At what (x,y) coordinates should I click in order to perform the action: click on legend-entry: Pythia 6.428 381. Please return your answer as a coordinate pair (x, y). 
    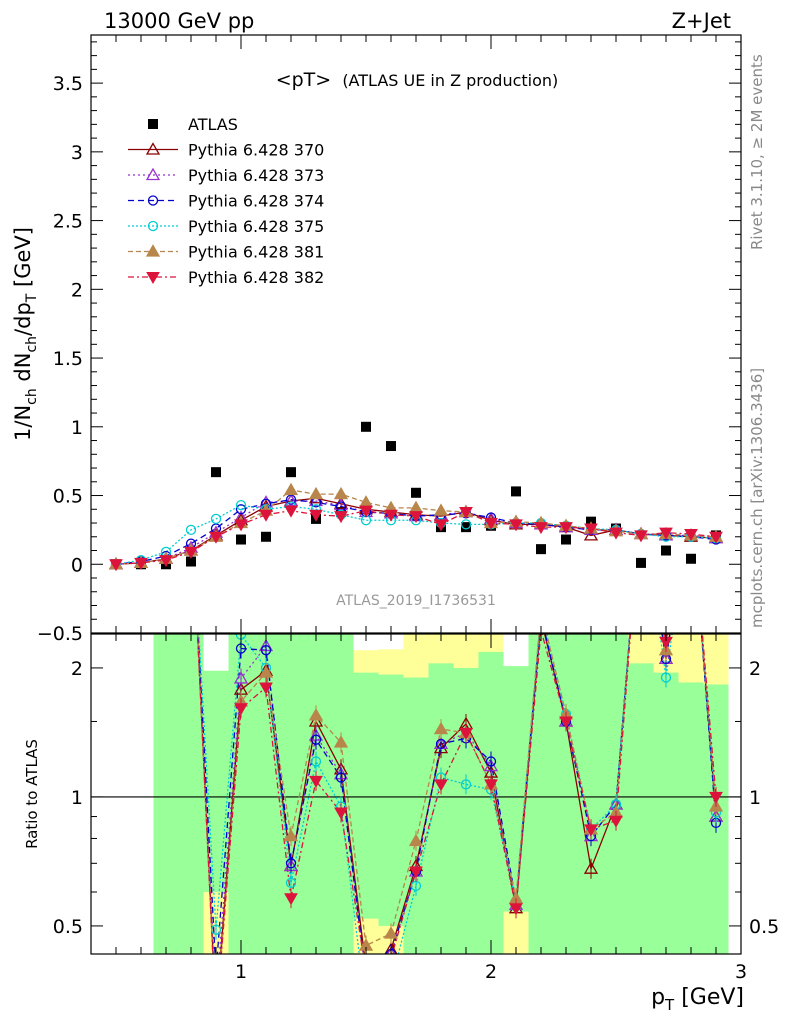
    Looking at the image, I should click on (226, 252).